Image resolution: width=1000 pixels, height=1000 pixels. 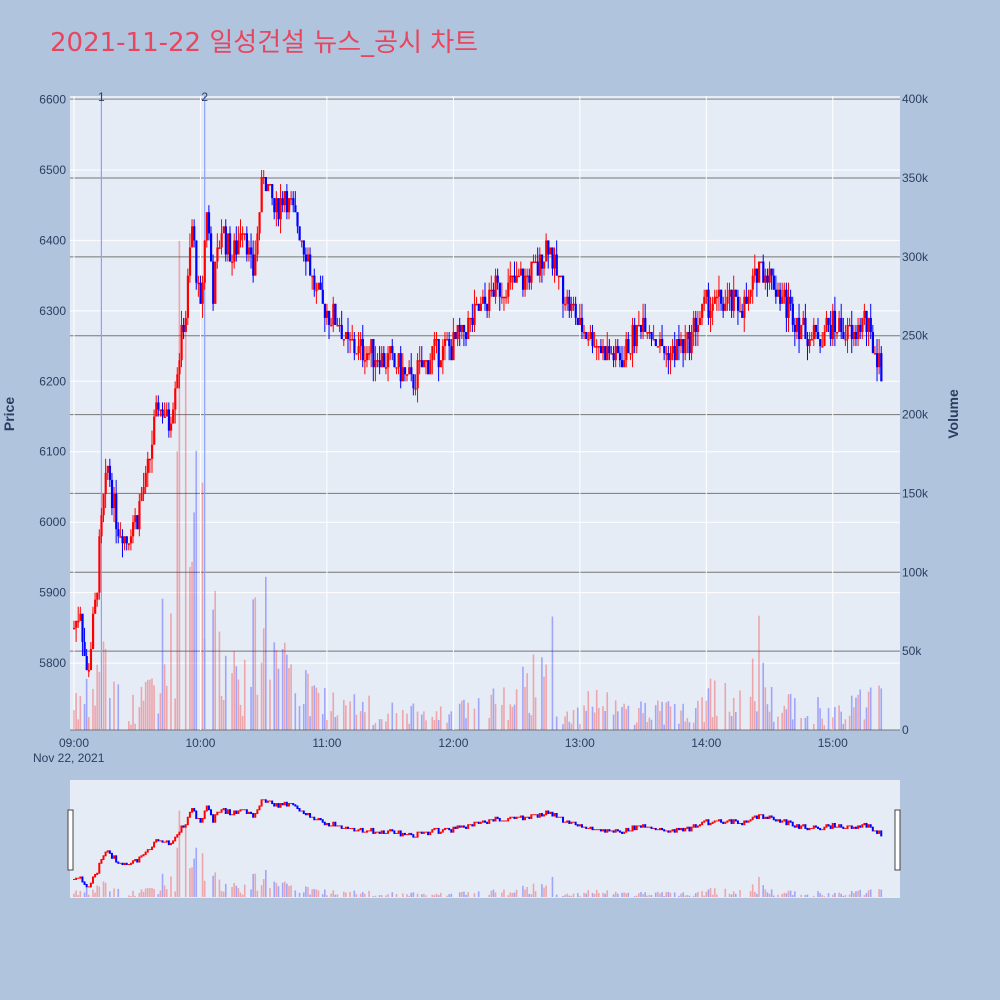 I want to click on range-slider-handle-right, so click(x=897, y=840).